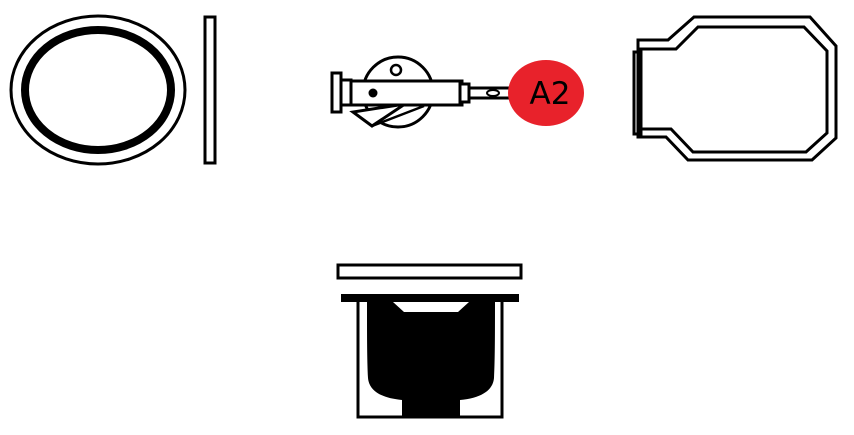 The image size is (854, 435). Describe the element at coordinates (430, 298) in the screenshot. I see `cup-flange` at that location.